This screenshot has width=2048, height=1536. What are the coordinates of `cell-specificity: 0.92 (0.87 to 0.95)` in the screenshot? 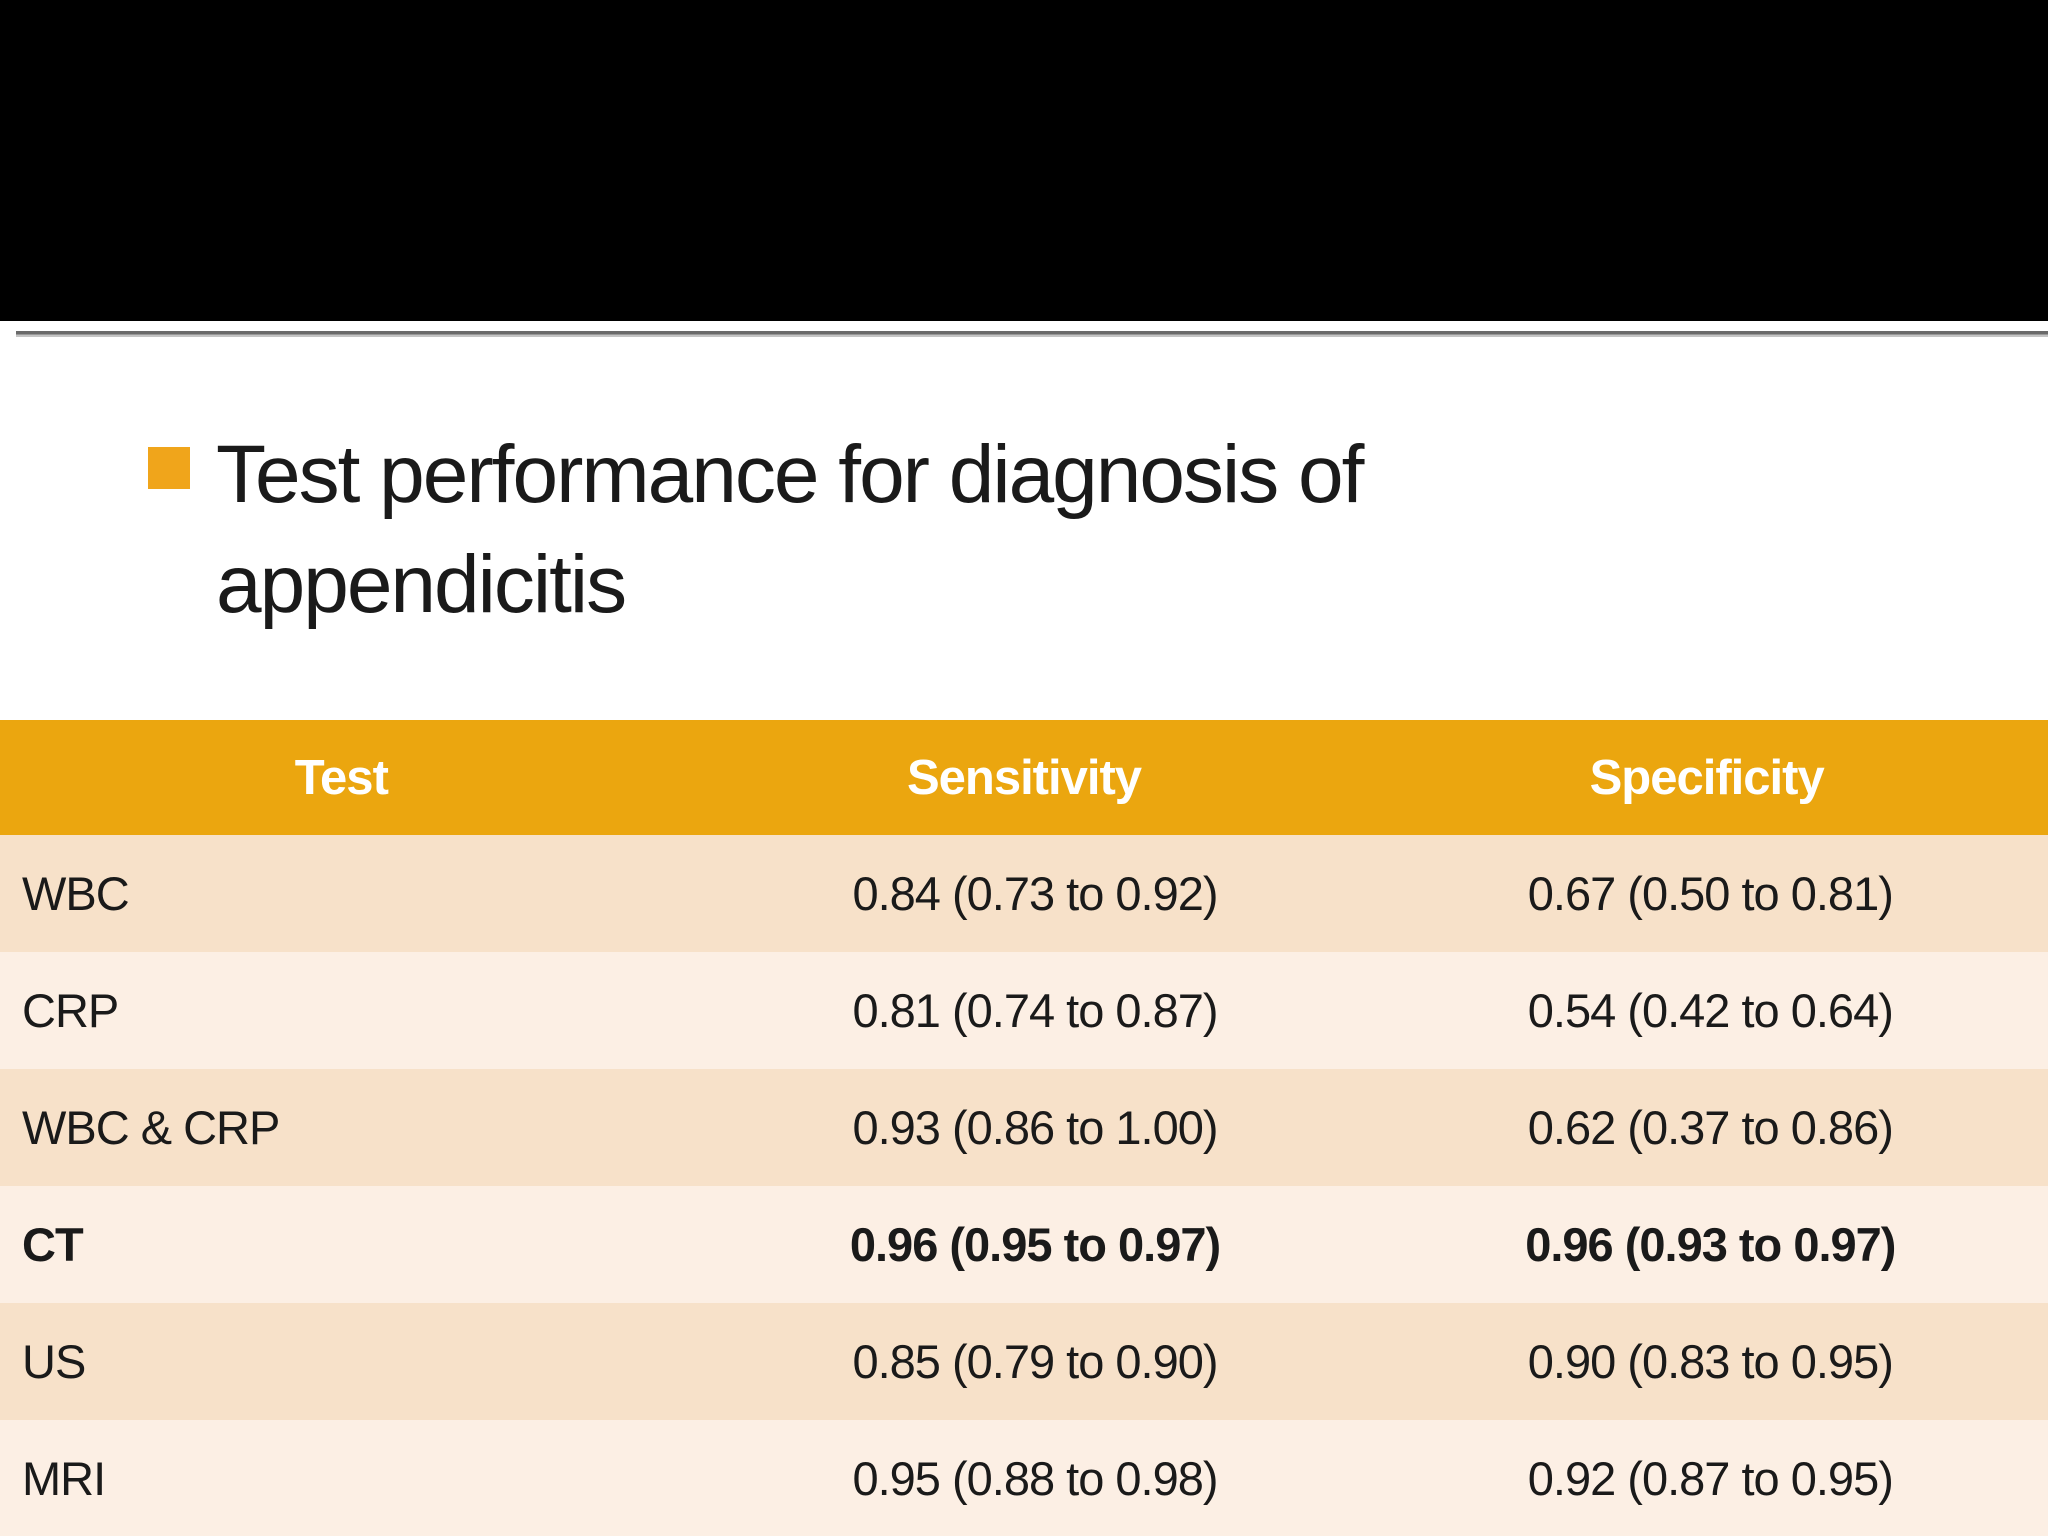 It's located at (1710, 1478).